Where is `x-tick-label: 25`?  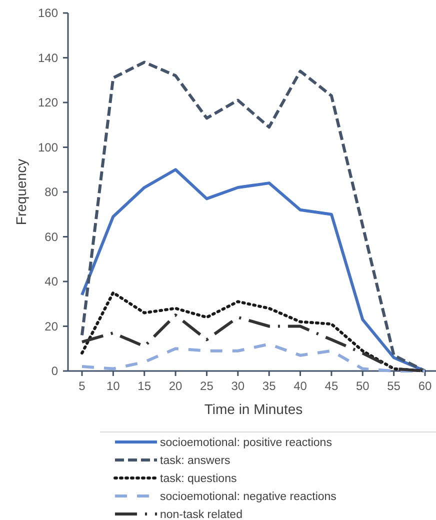
x-tick-label: 25 is located at coordinates (207, 386).